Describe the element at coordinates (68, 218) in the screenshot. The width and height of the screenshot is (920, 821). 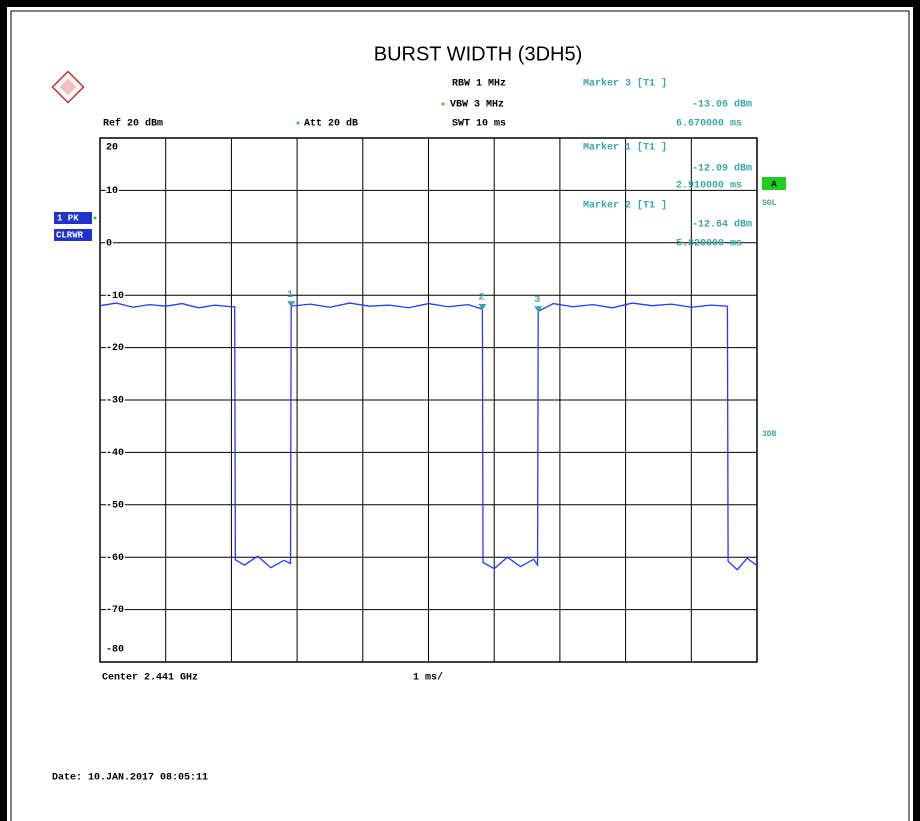
I see `trace-name: 1 PK` at that location.